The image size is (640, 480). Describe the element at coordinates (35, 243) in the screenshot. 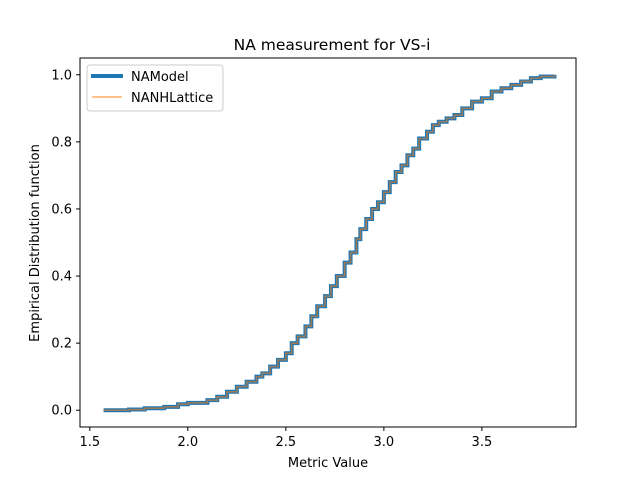

I see `y-axis-label: Empirical Distribution function` at that location.